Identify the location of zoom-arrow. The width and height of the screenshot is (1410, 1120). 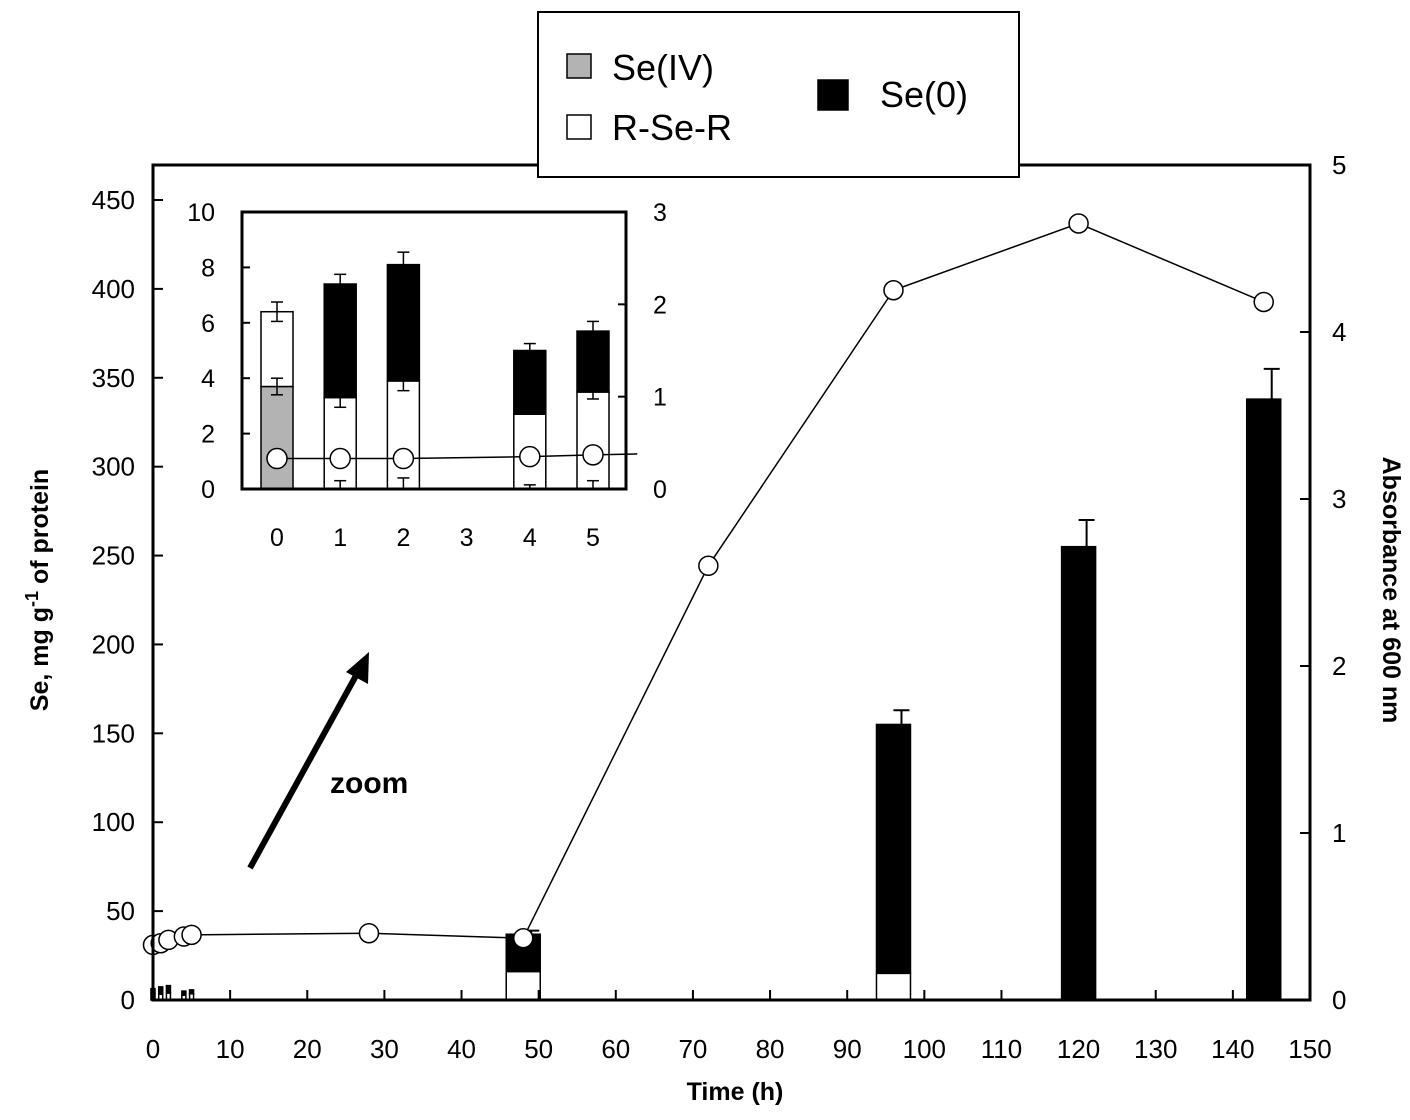
(308, 761).